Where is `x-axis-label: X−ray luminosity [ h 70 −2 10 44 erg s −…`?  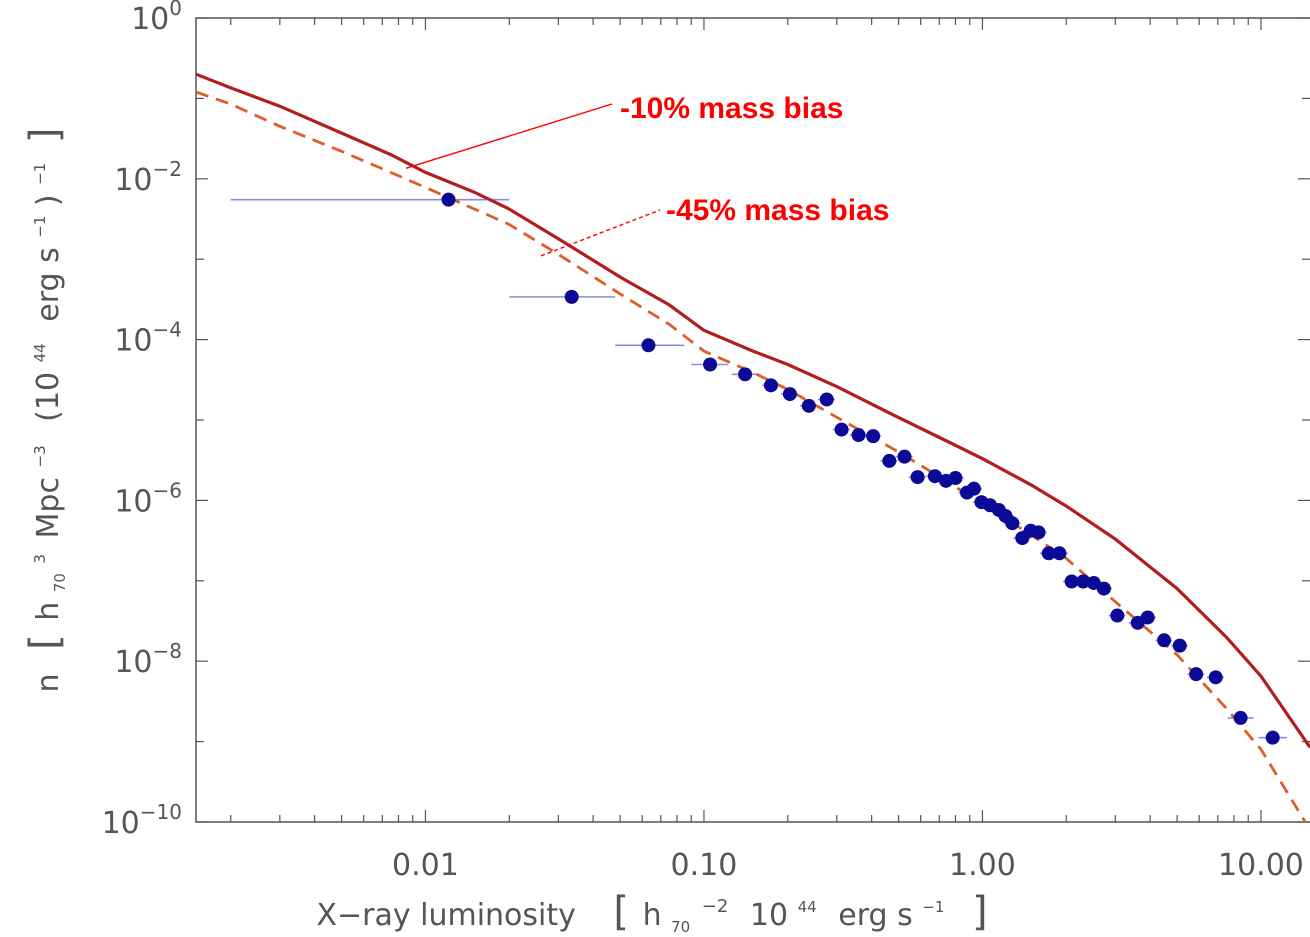
x-axis-label: X−ray luminosity [ h 70 −2 10 44 erg s −… is located at coordinates (651, 911).